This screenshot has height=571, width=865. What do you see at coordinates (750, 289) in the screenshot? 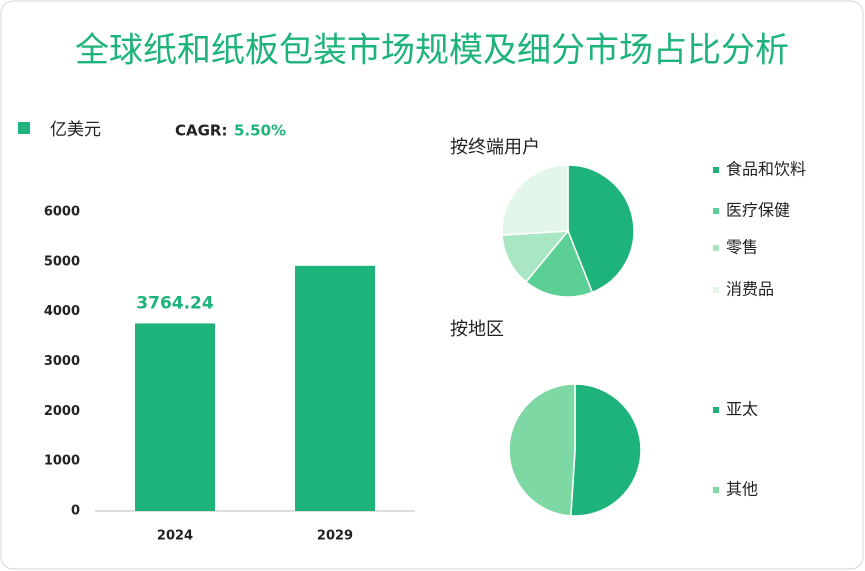
I see `legend-label: 消费品` at bounding box center [750, 289].